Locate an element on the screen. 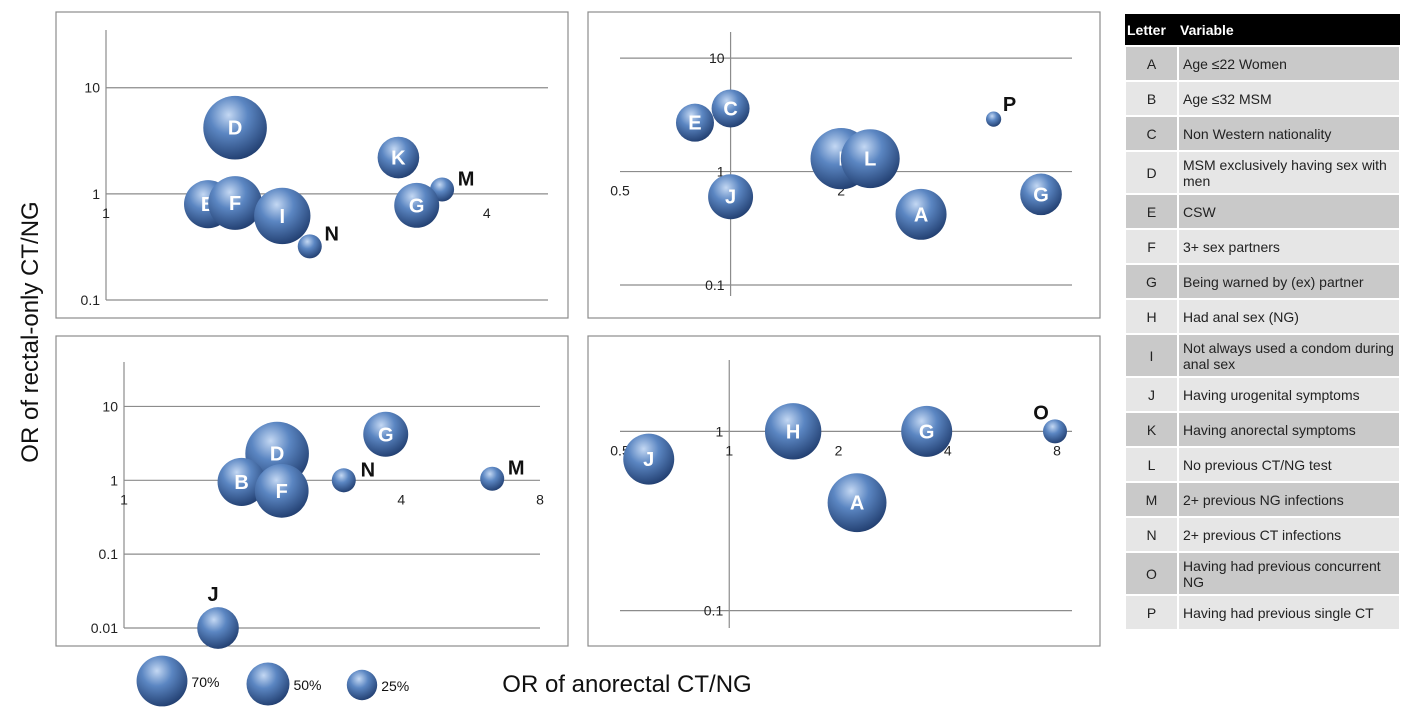 The width and height of the screenshot is (1406, 710). bubble-label-o: O is located at coordinates (1041, 413).